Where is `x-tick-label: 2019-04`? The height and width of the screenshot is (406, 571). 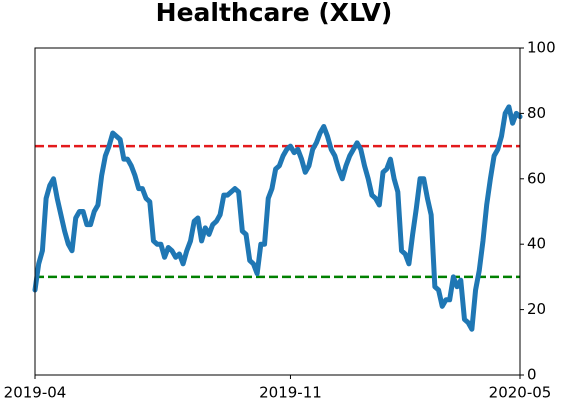 x-tick-label: 2019-04 is located at coordinates (35, 393).